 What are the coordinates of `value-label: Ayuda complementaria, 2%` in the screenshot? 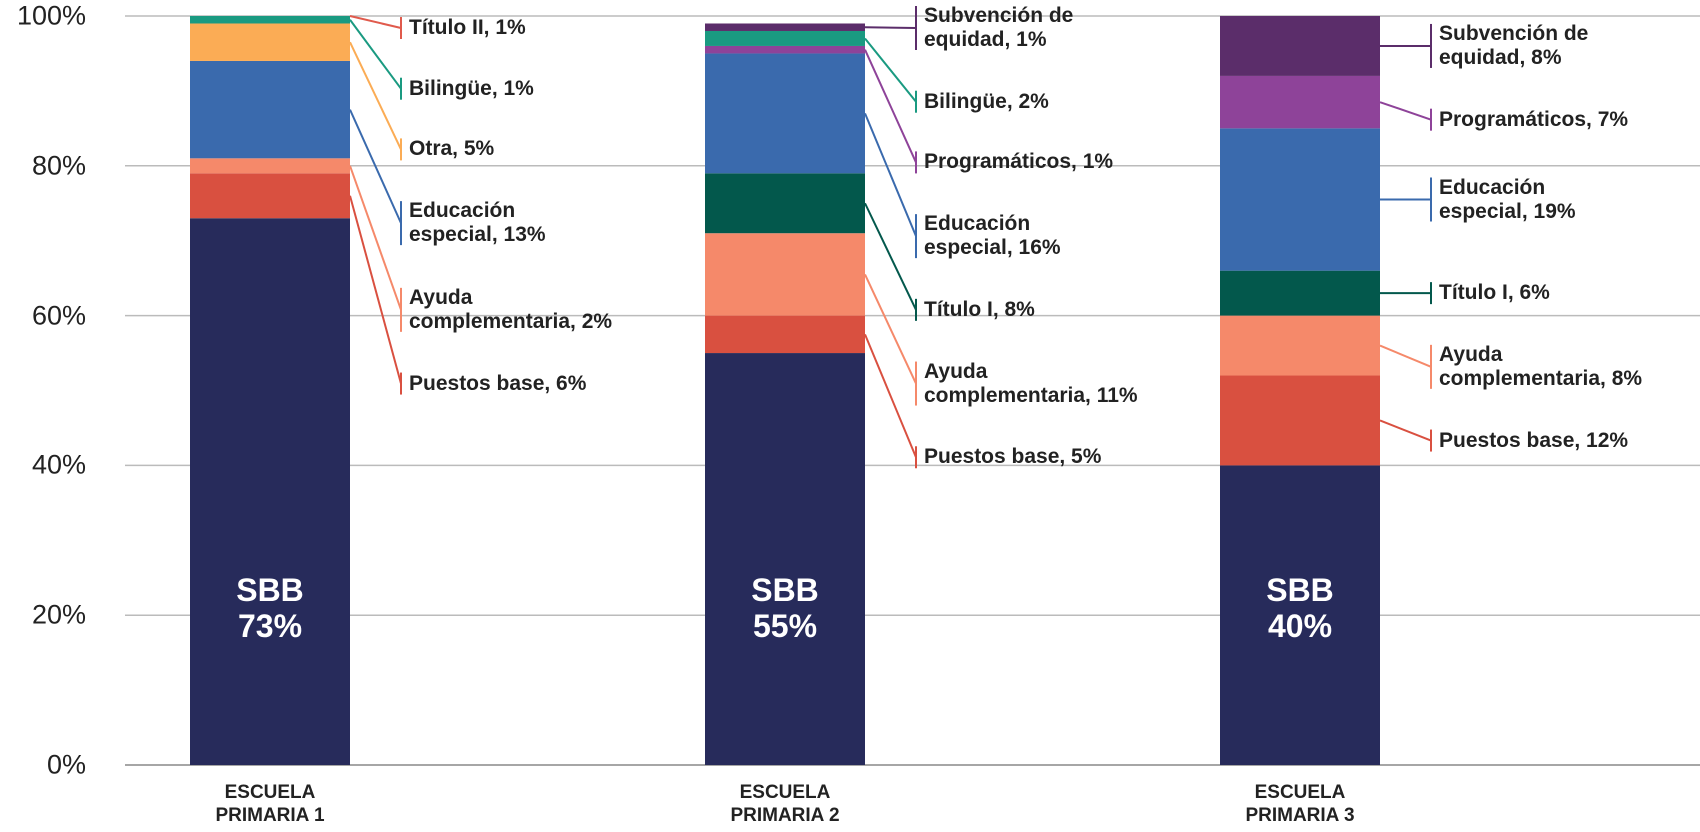 It's located at (511, 309).